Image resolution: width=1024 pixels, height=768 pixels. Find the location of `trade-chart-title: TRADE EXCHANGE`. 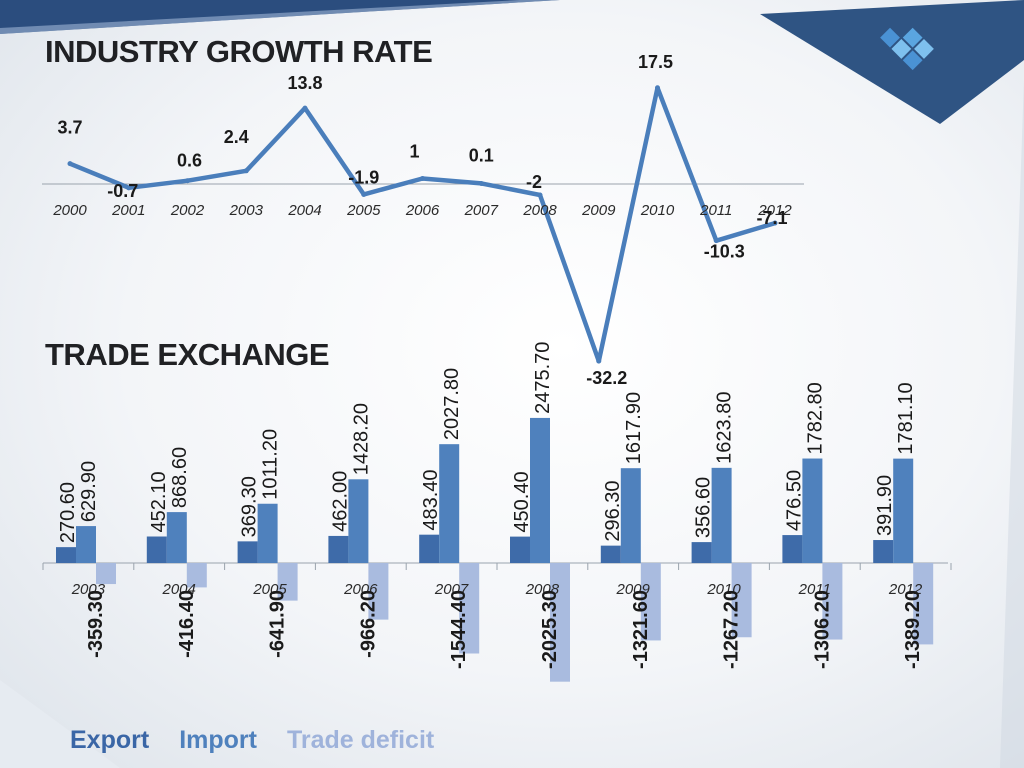

trade-chart-title: TRADE EXCHANGE is located at coordinates (187, 354).